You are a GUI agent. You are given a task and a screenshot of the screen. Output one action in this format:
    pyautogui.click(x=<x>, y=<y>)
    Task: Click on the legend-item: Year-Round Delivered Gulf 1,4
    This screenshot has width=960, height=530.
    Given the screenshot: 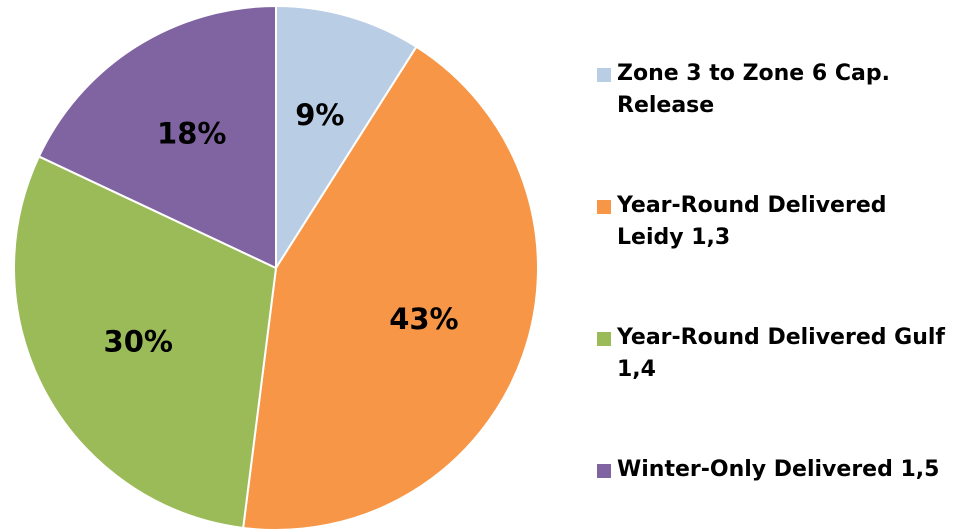 What is the action you would take?
    pyautogui.click(x=777, y=354)
    